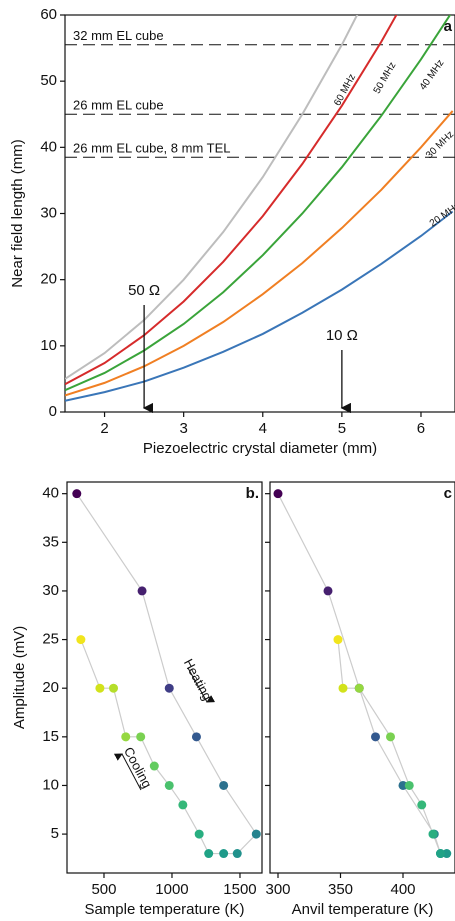  What do you see at coordinates (183, 428) in the screenshot?
I see `x-tick-label: 3` at bounding box center [183, 428].